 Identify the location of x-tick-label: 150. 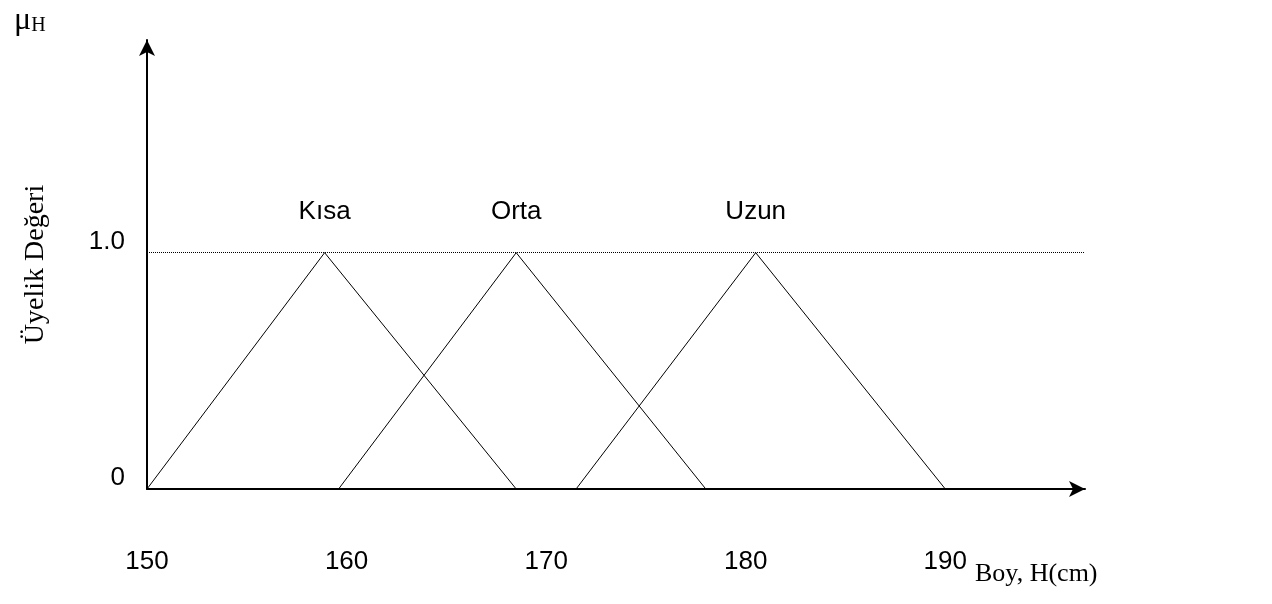
(147, 560).